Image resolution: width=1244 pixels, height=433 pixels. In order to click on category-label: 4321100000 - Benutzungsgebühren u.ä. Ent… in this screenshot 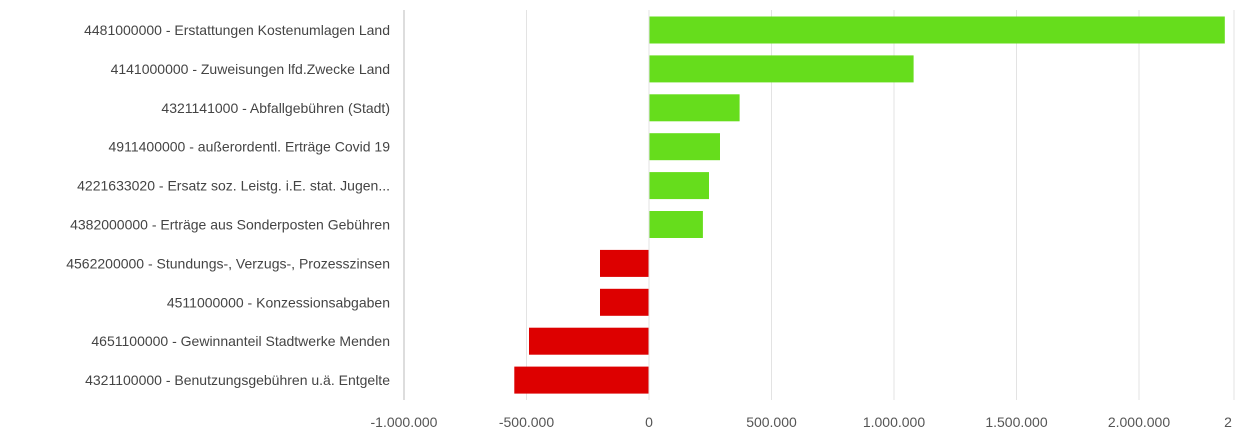, I will do `click(237, 380)`.